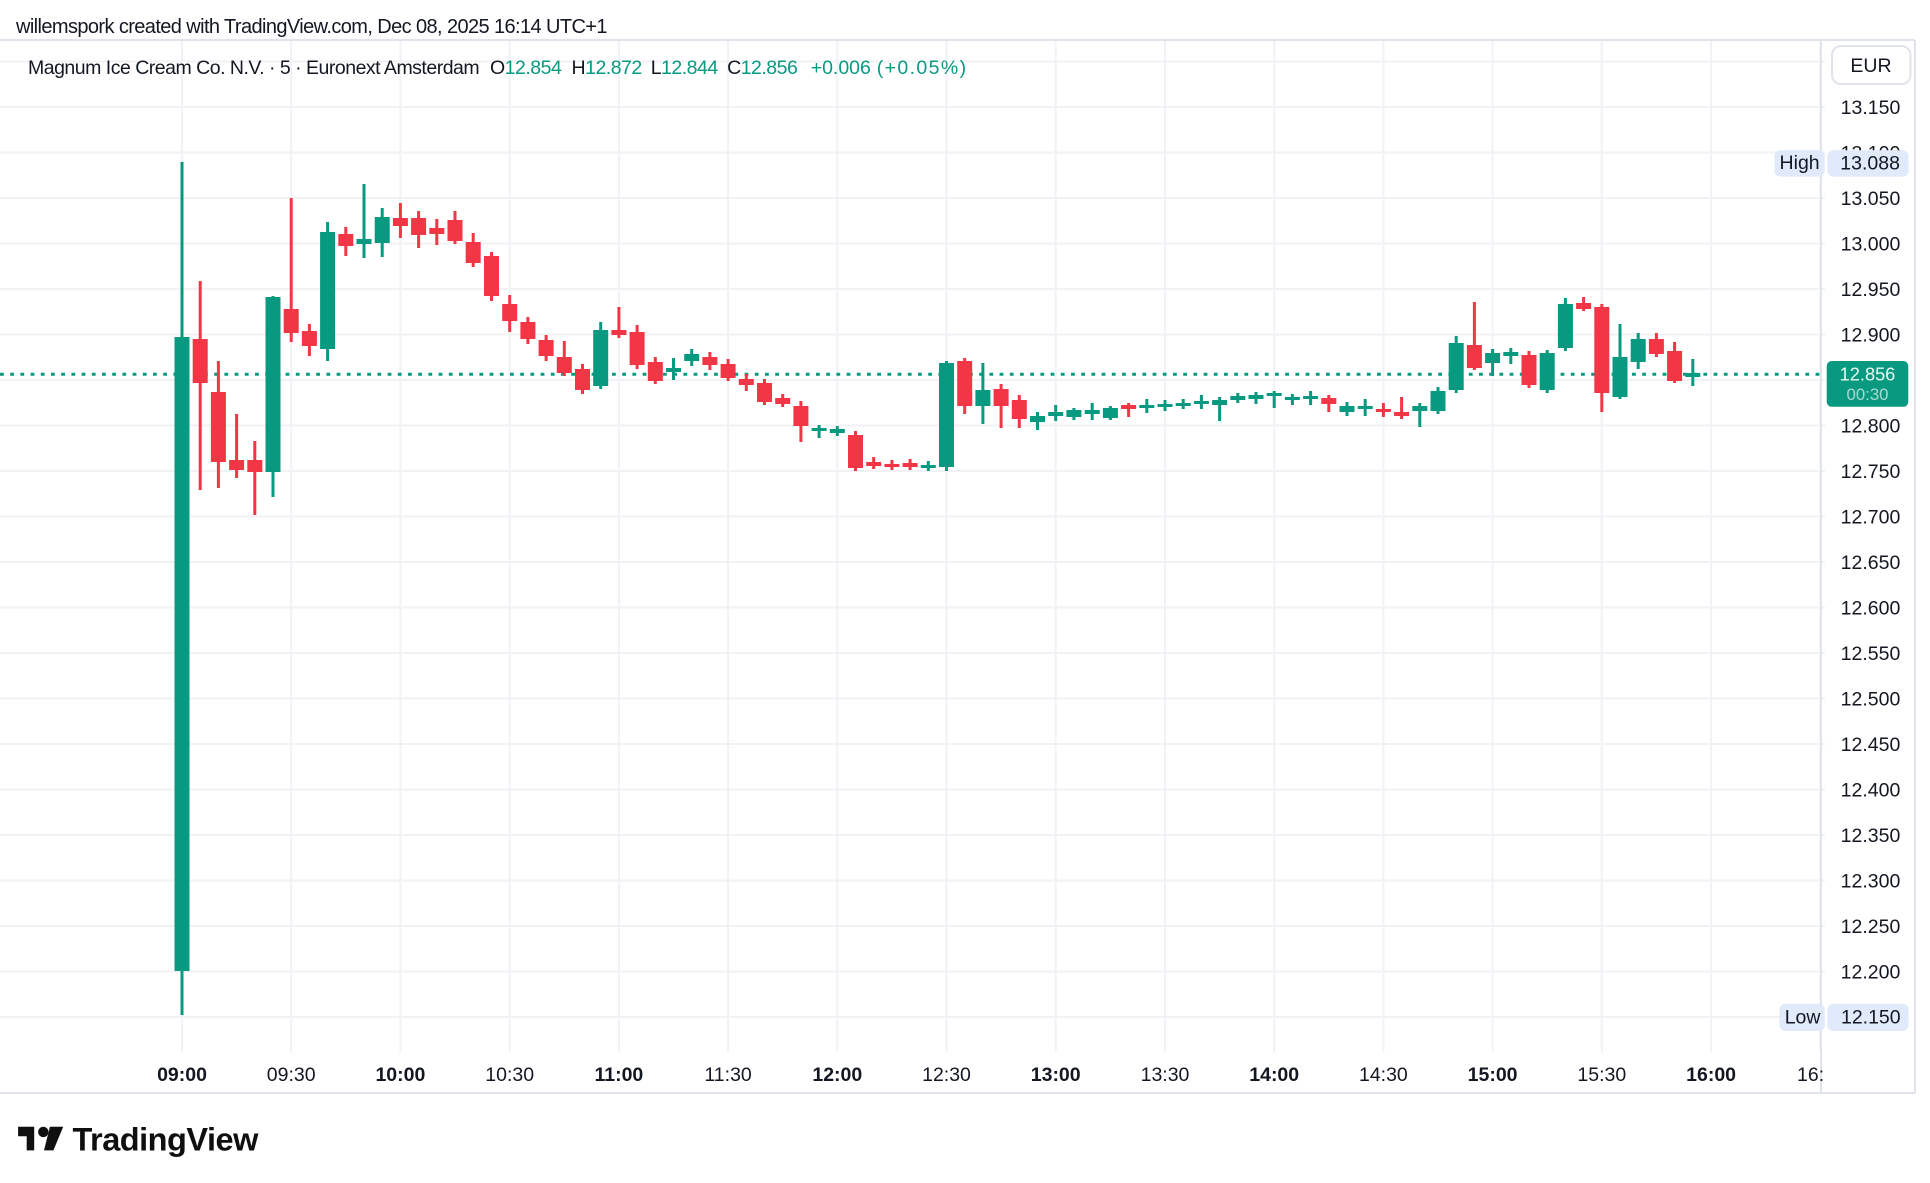  What do you see at coordinates (1871, 973) in the screenshot?
I see `svg-text: 12.200` at bounding box center [1871, 973].